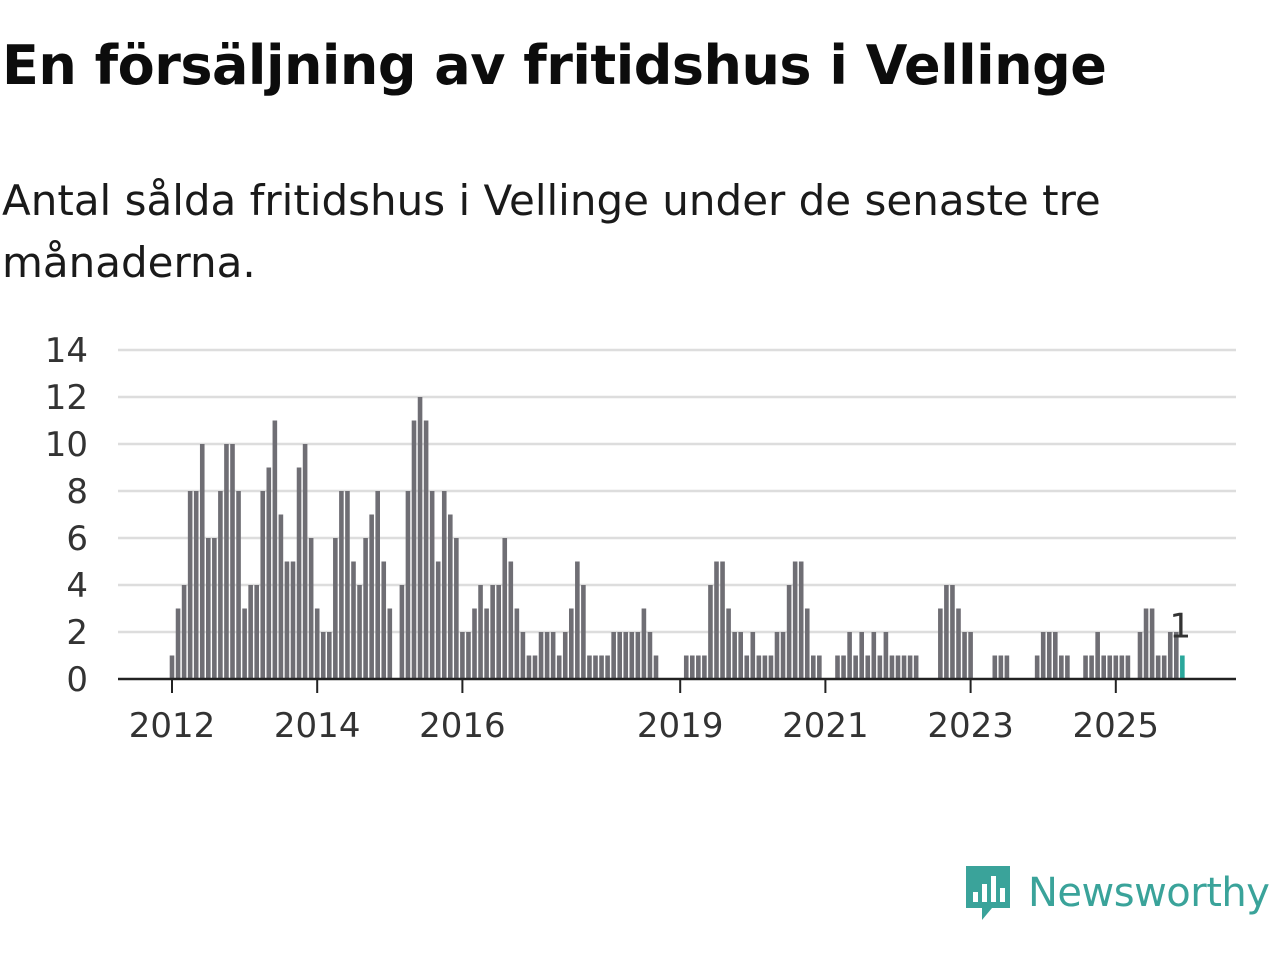  I want to click on y-tick-label: 10, so click(66, 445).